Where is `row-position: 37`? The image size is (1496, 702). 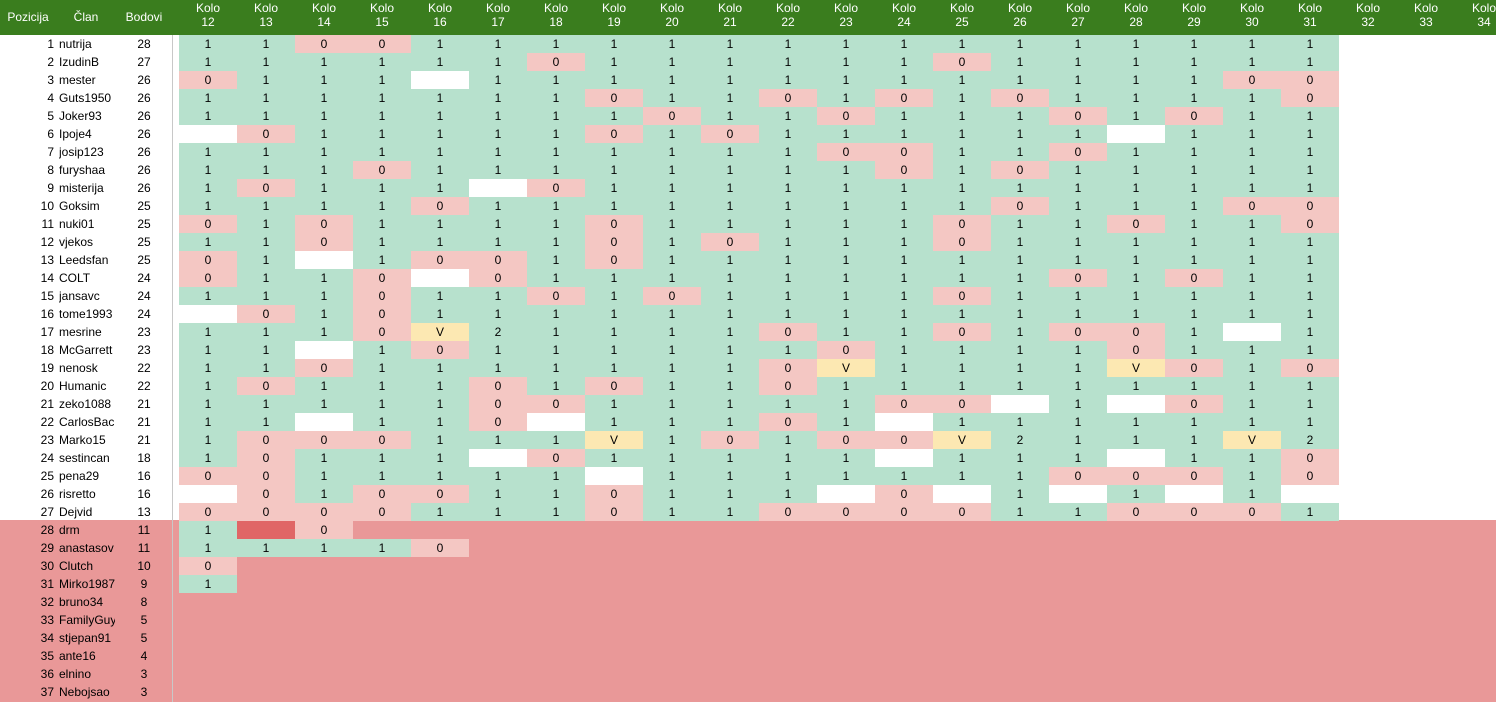
row-position: 37 is located at coordinates (47, 692).